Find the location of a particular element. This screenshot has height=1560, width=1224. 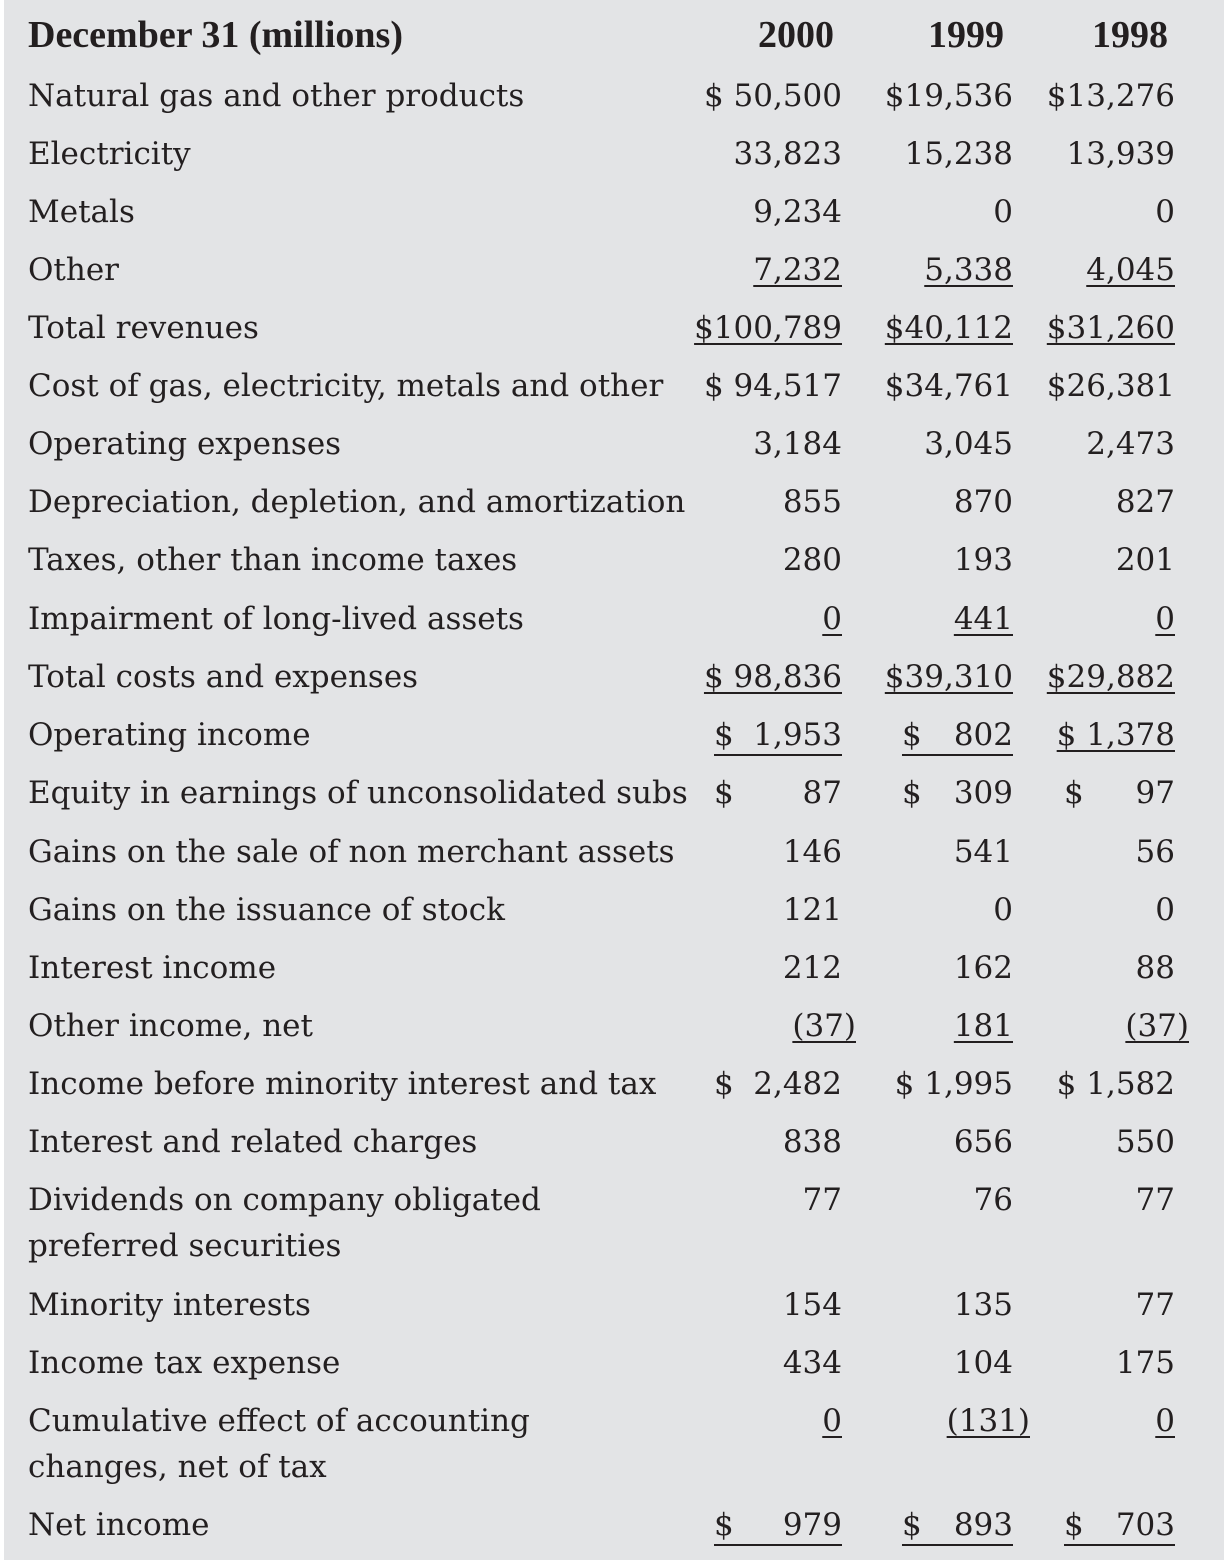

cell-2000: 2,482 is located at coordinates (797, 1084).